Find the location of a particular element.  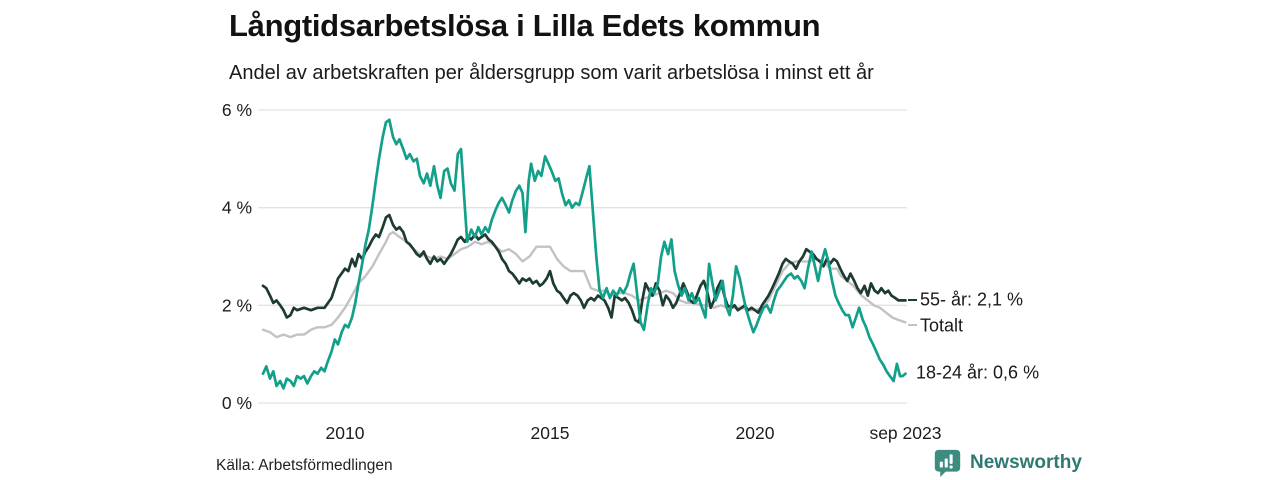

series-end-label-totalt: Totalt is located at coordinates (942, 325).